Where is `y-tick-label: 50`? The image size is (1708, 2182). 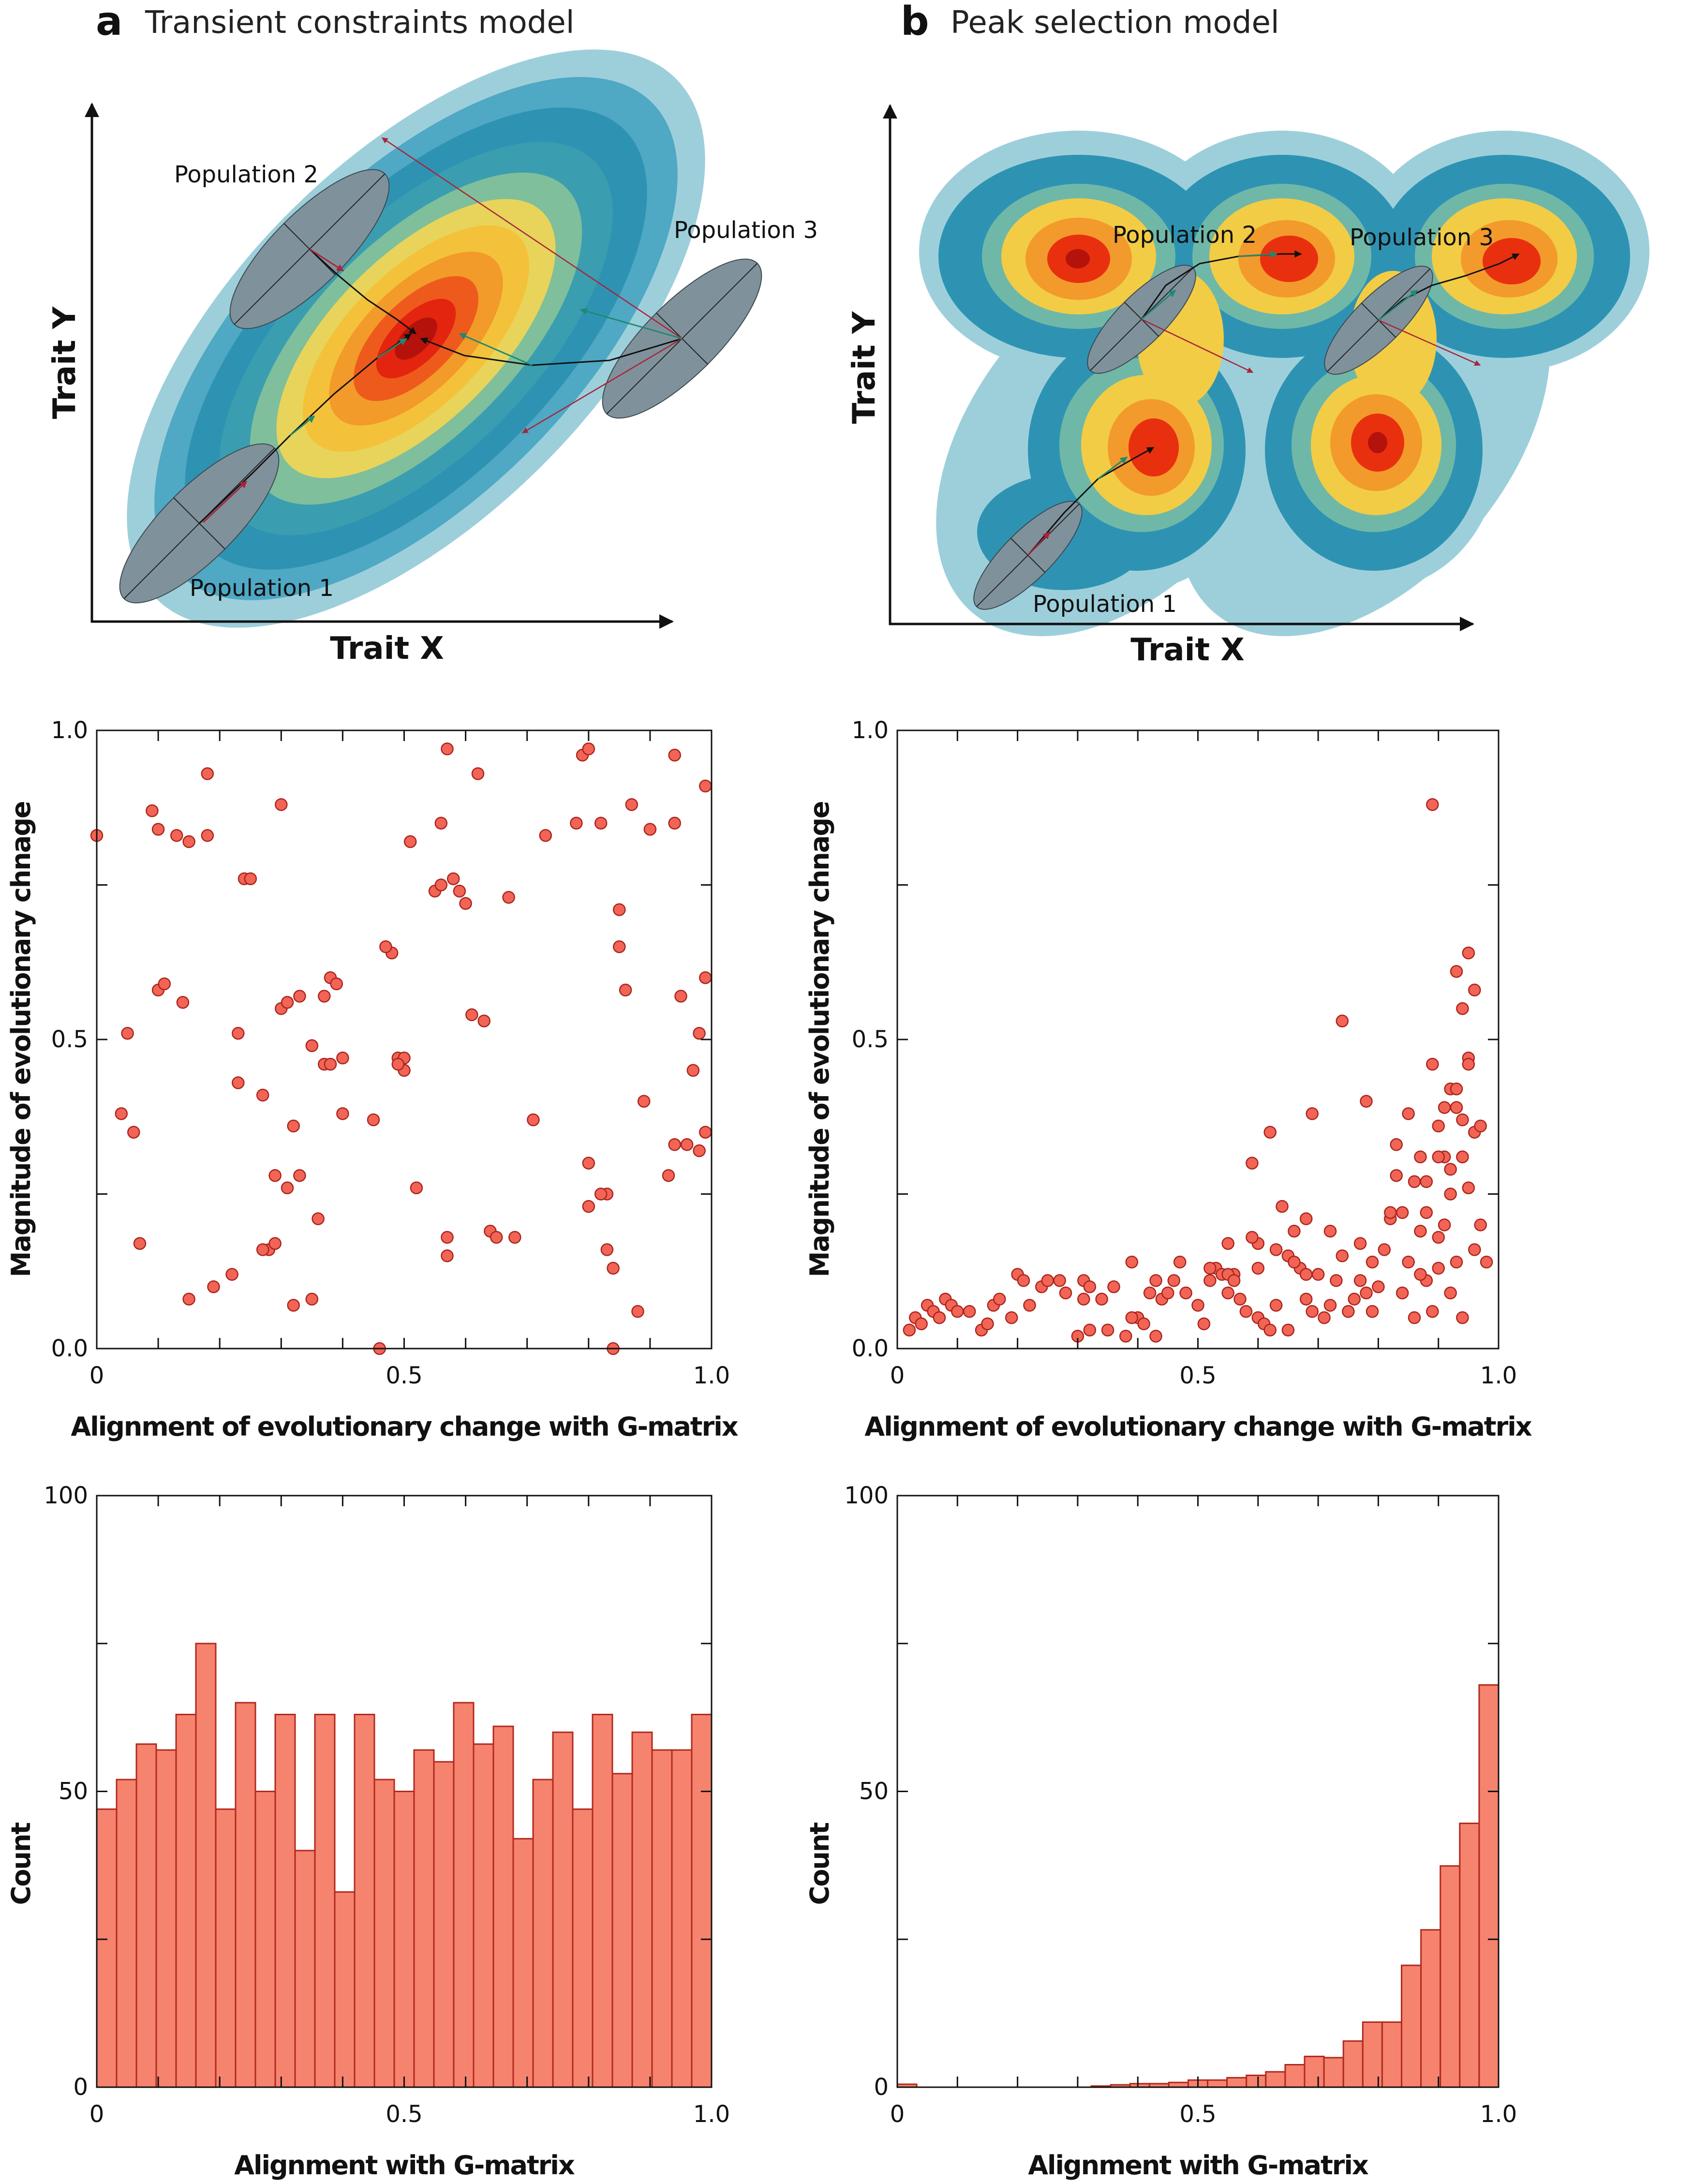
y-tick-label: 50 is located at coordinates (73, 1791).